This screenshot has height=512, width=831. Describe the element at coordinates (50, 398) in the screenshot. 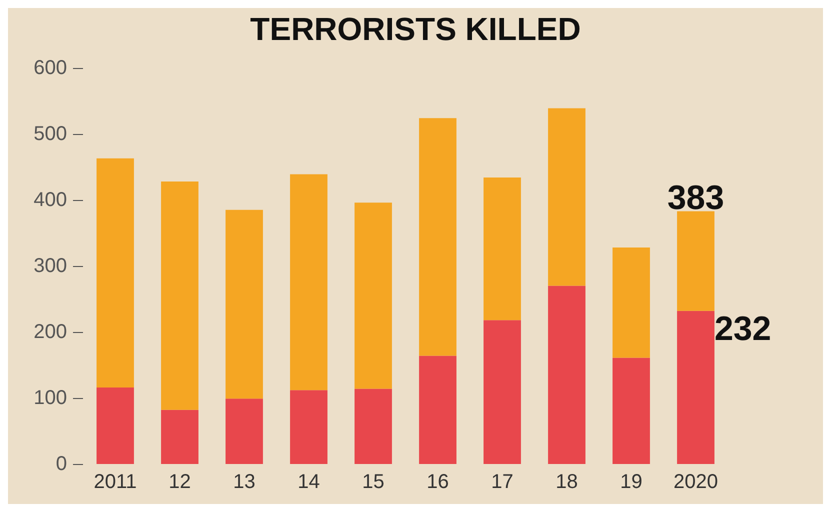

I see `y-tick-label: 100` at that location.